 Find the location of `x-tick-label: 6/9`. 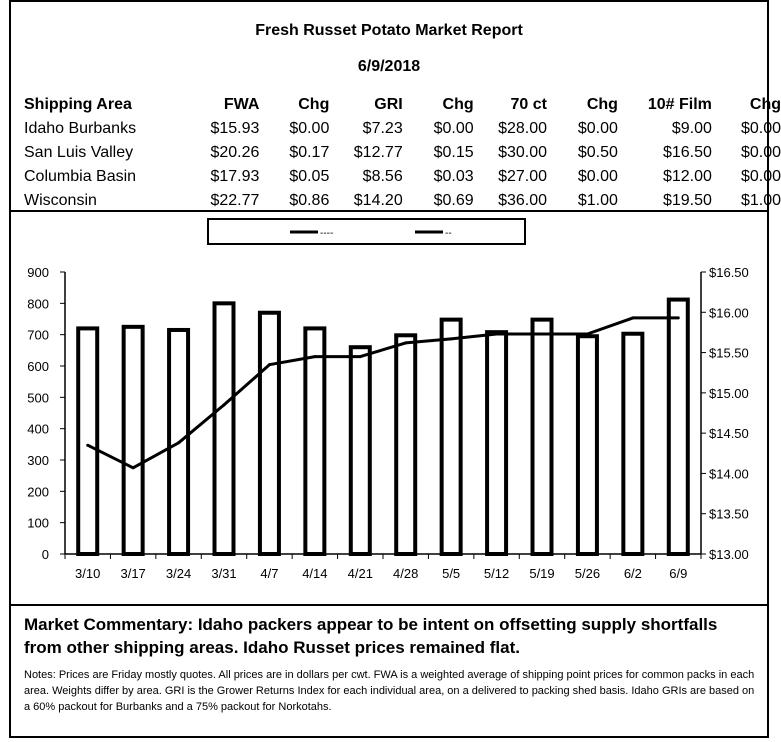

x-tick-label: 6/9 is located at coordinates (678, 573).